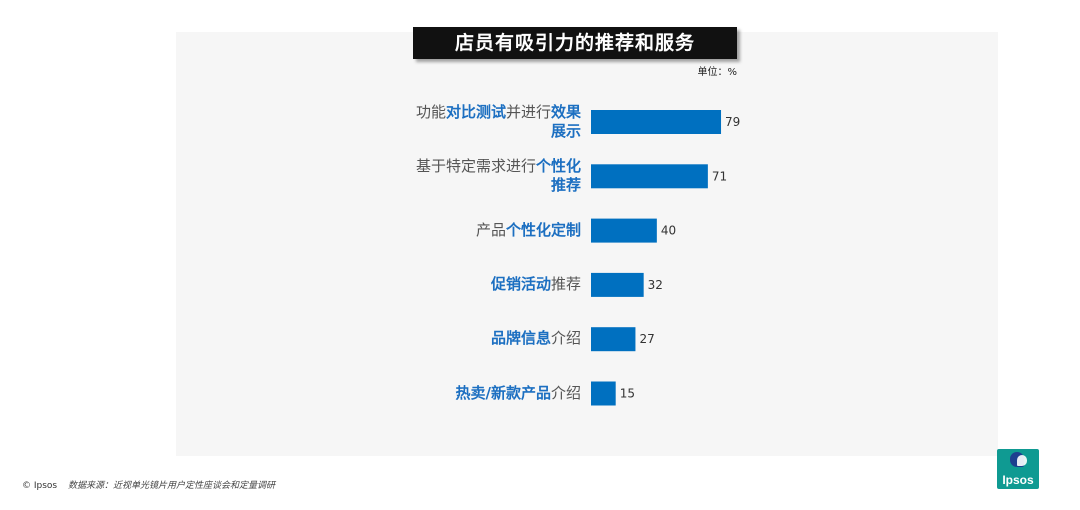 This screenshot has width=1080, height=510. I want to click on value-label-1: 79, so click(732, 122).